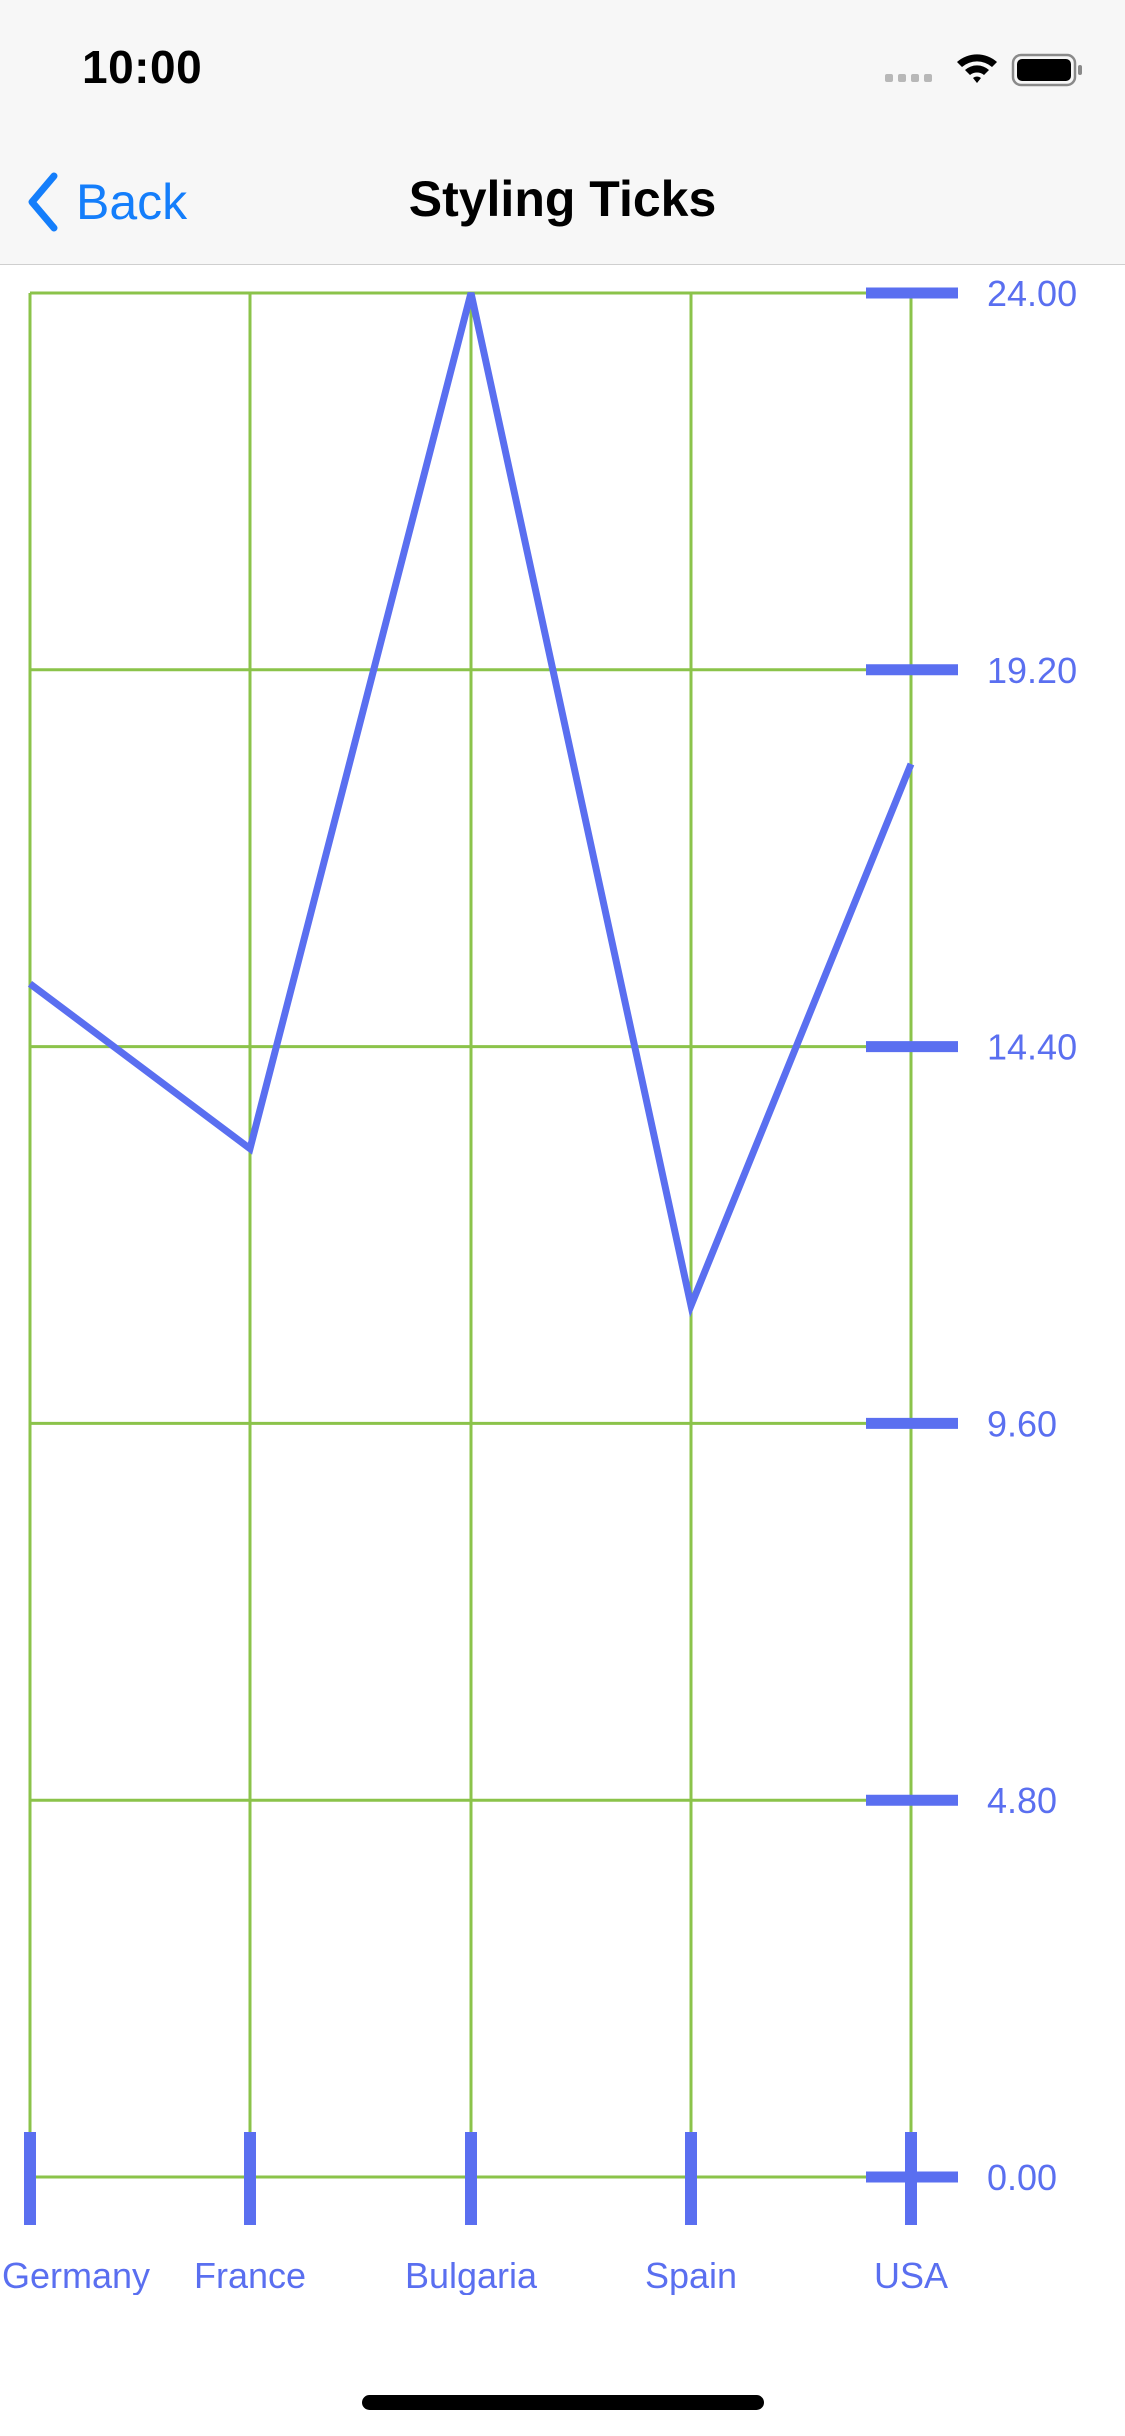  What do you see at coordinates (250, 2275) in the screenshot?
I see `x-tick-label: France` at bounding box center [250, 2275].